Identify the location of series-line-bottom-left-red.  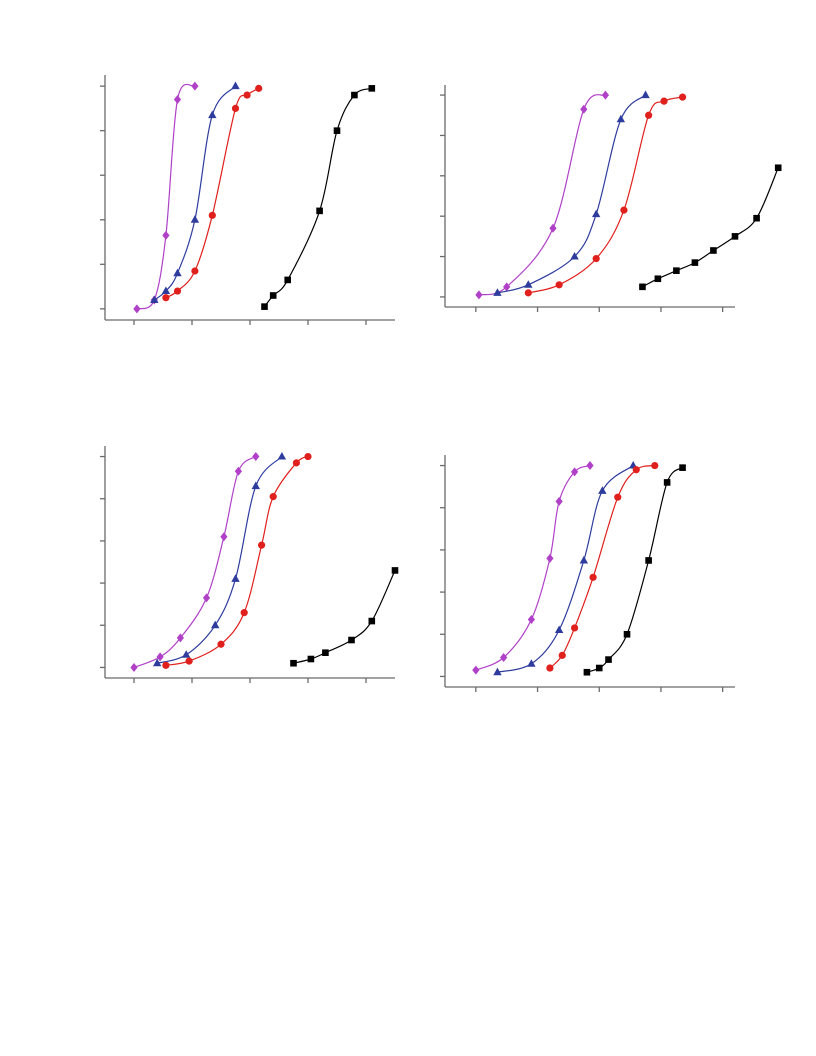
(237, 560).